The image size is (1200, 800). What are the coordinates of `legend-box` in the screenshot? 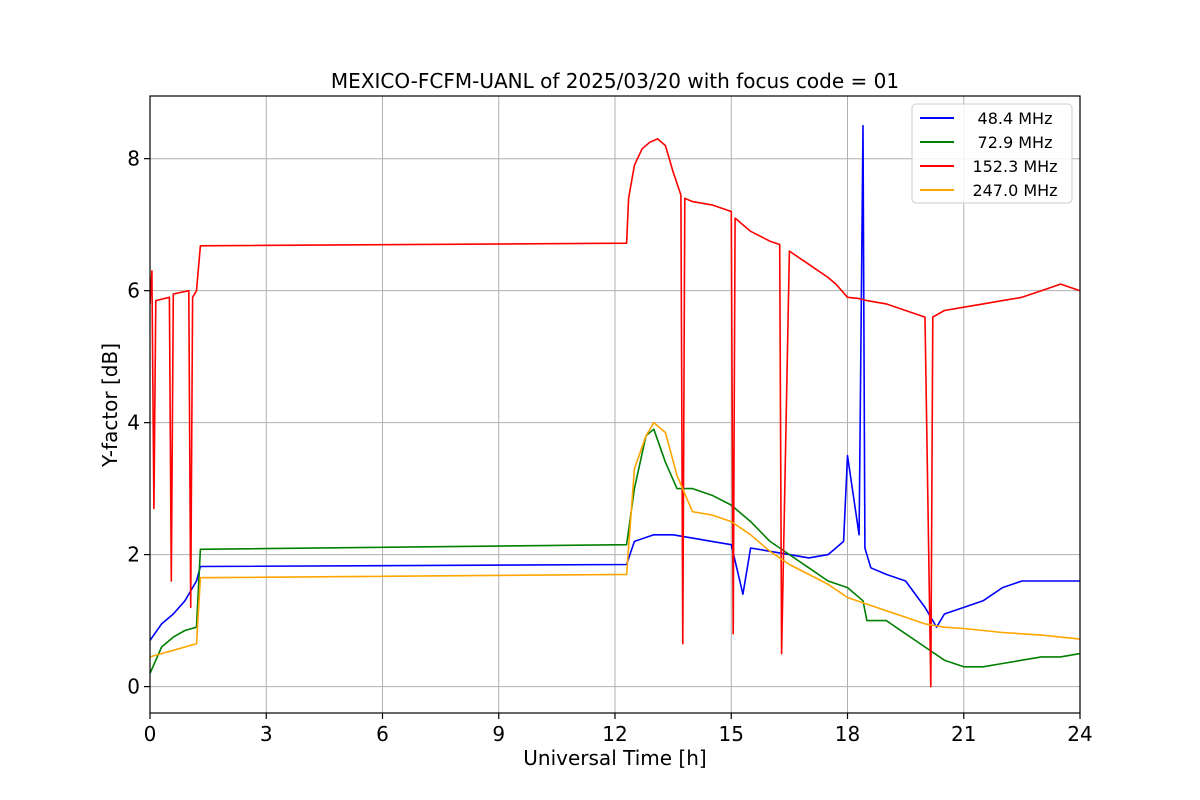 It's located at (992, 153).